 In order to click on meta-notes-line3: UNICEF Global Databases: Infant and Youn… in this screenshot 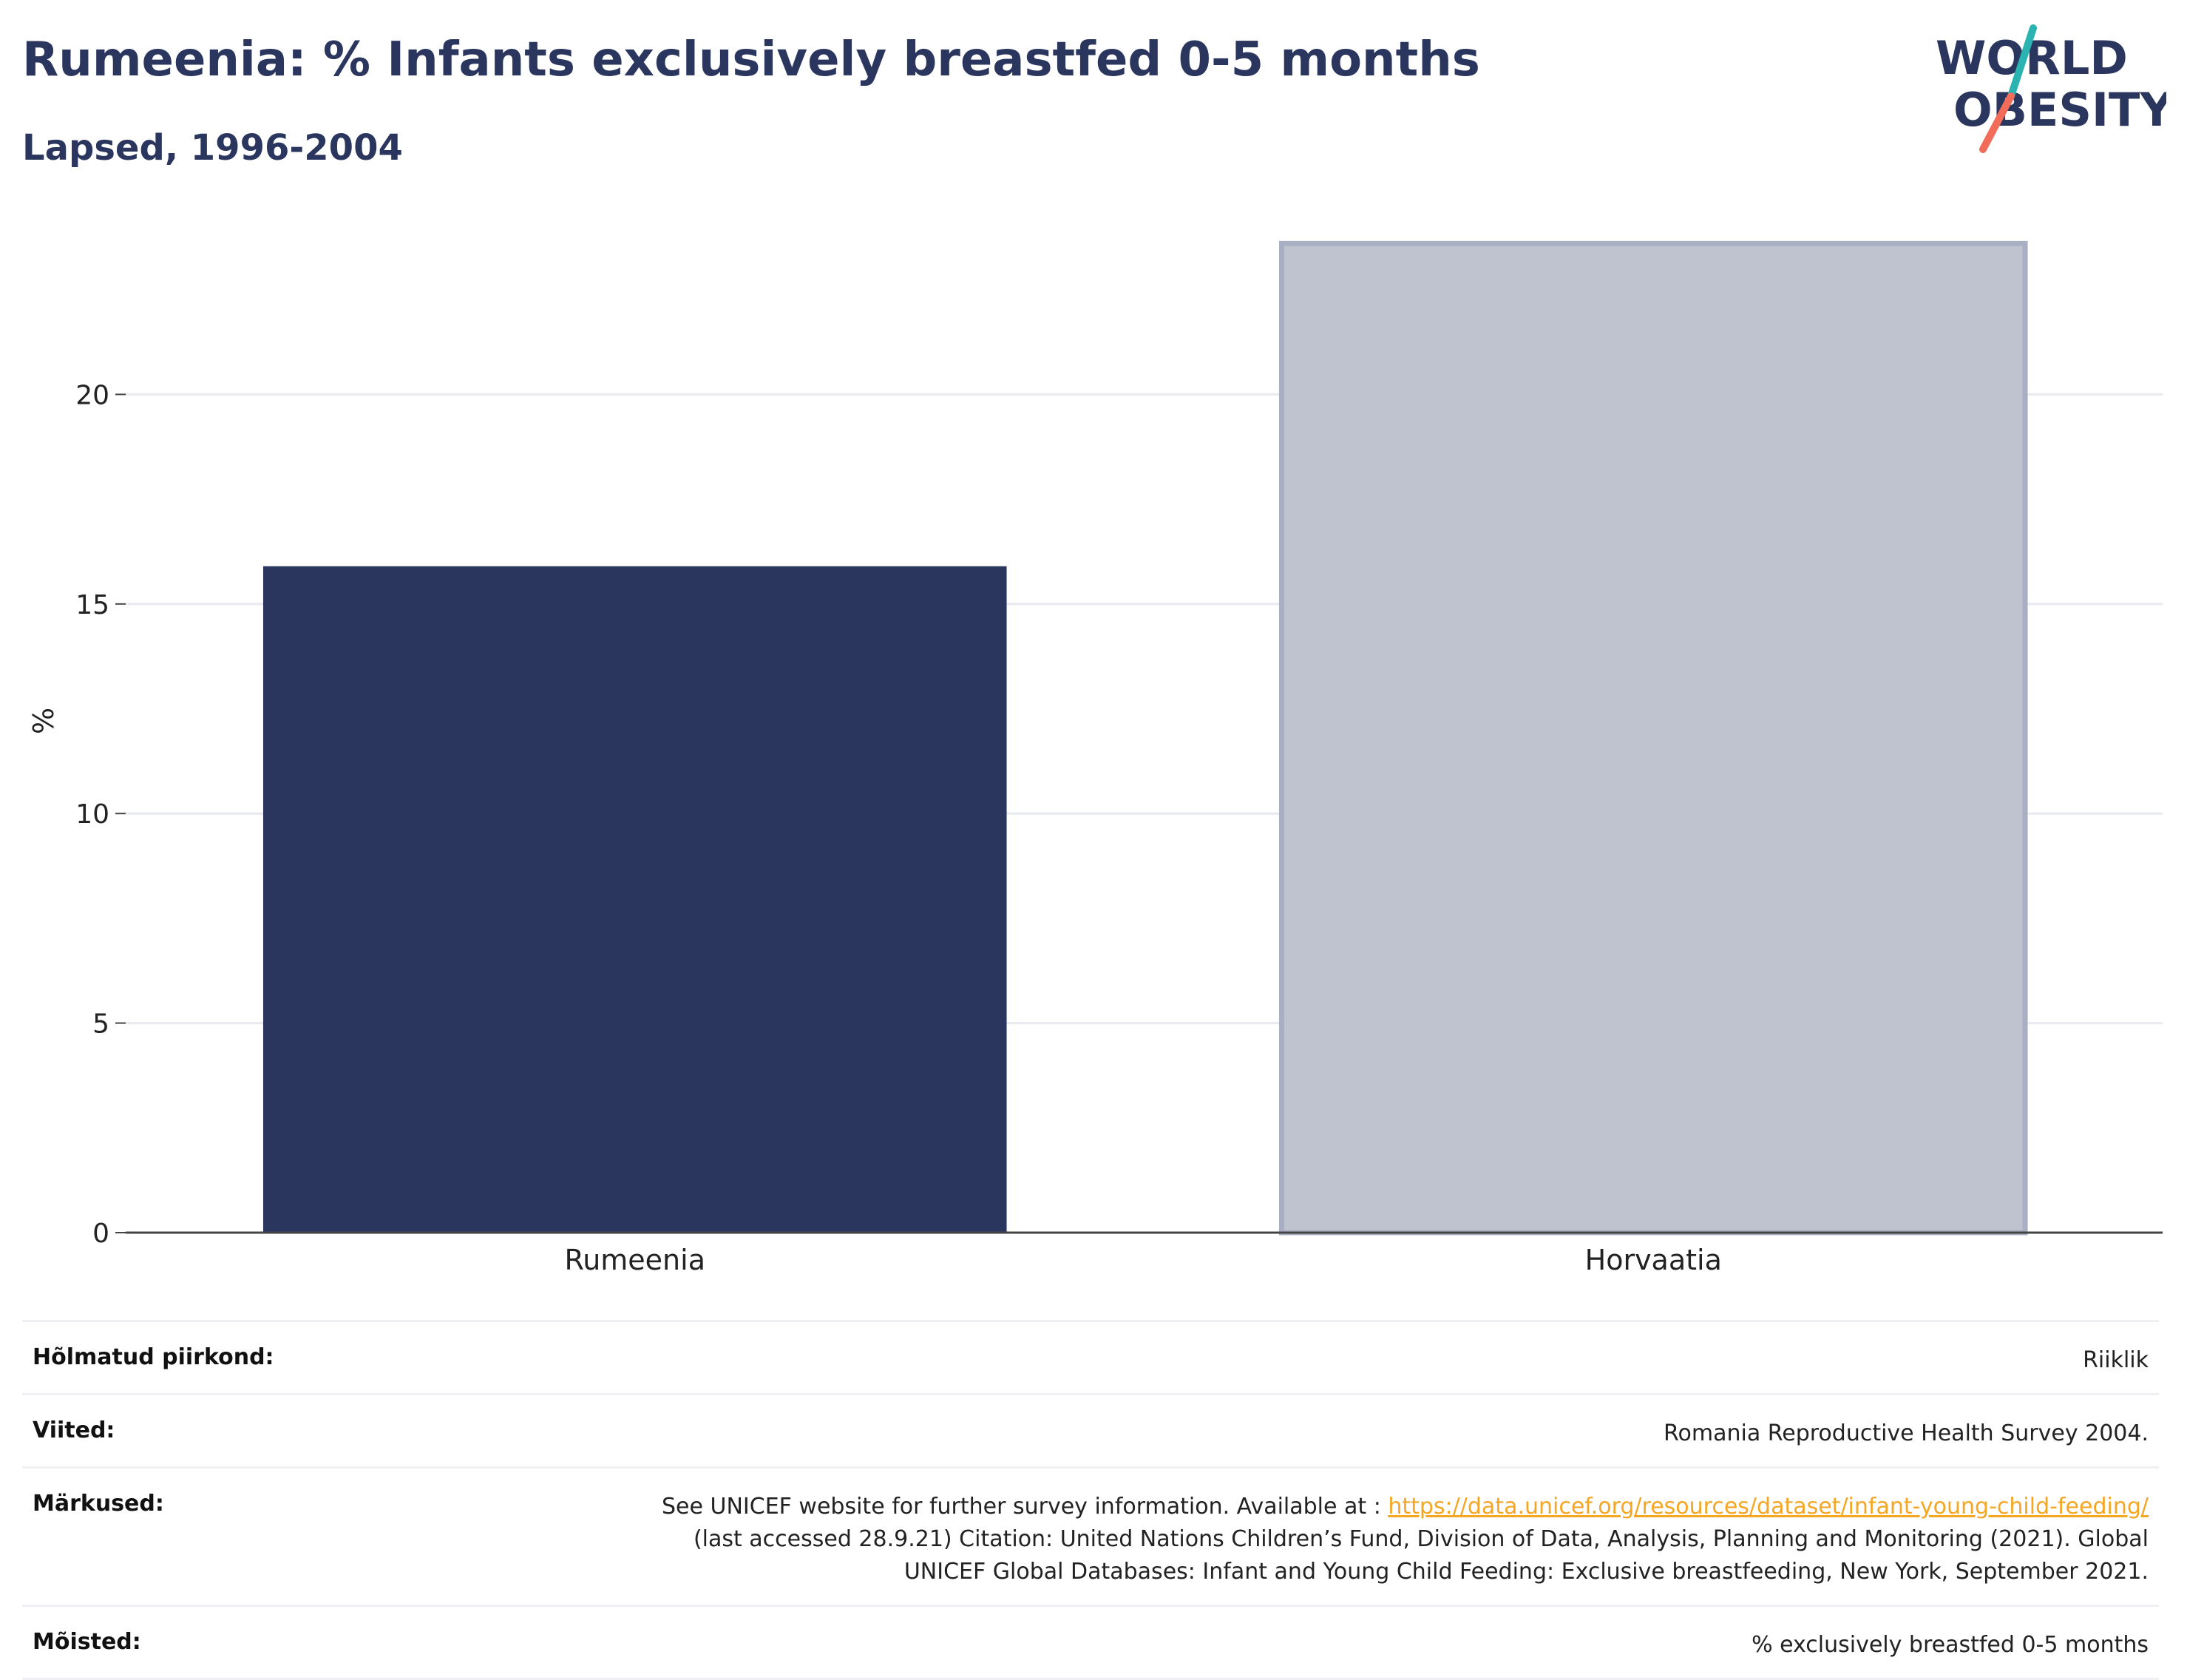, I will do `click(1526, 1572)`.